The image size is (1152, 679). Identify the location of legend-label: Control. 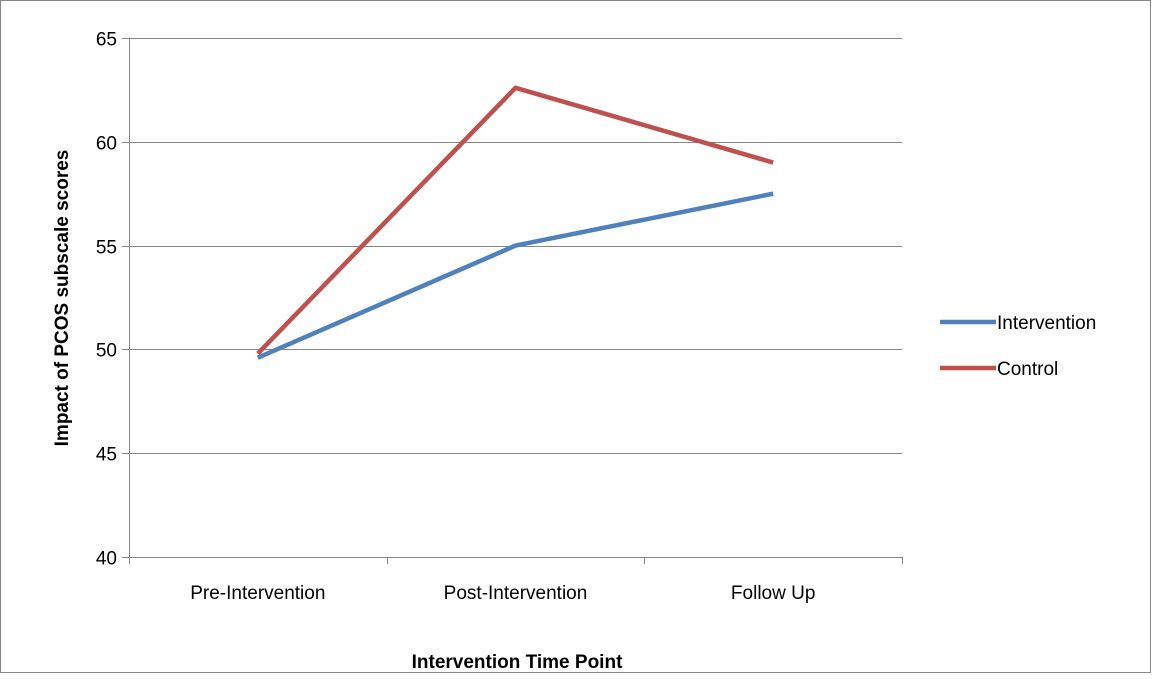
(1027, 369).